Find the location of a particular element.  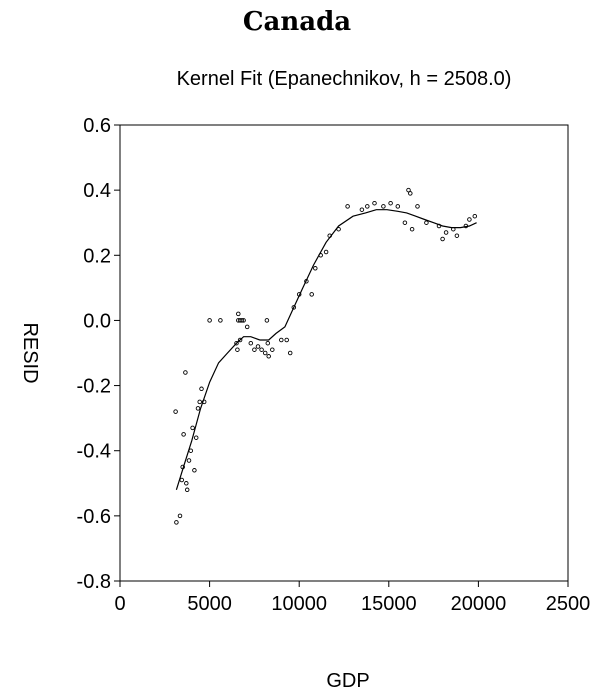

y-tick-label: 0.4 is located at coordinates (97, 191).